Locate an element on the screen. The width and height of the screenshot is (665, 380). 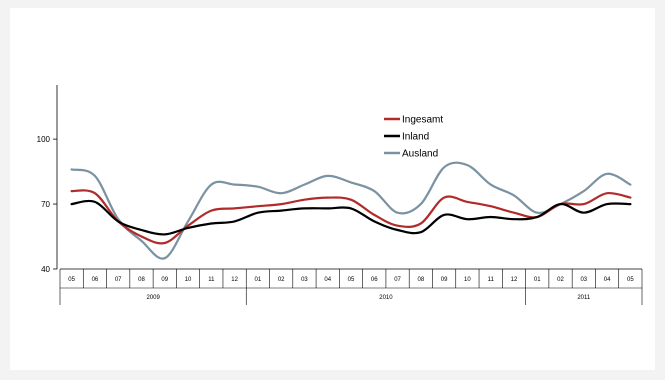
year-label-2009: 2009 is located at coordinates (153, 298).